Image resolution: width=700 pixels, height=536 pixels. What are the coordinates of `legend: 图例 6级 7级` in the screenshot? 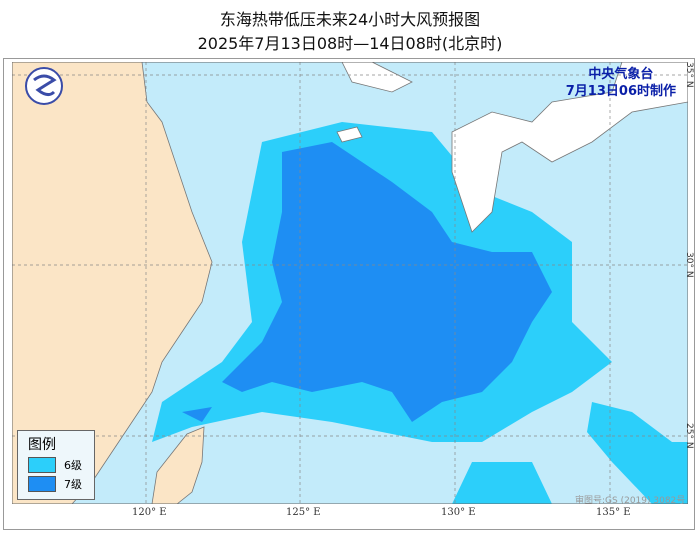 It's located at (56, 465).